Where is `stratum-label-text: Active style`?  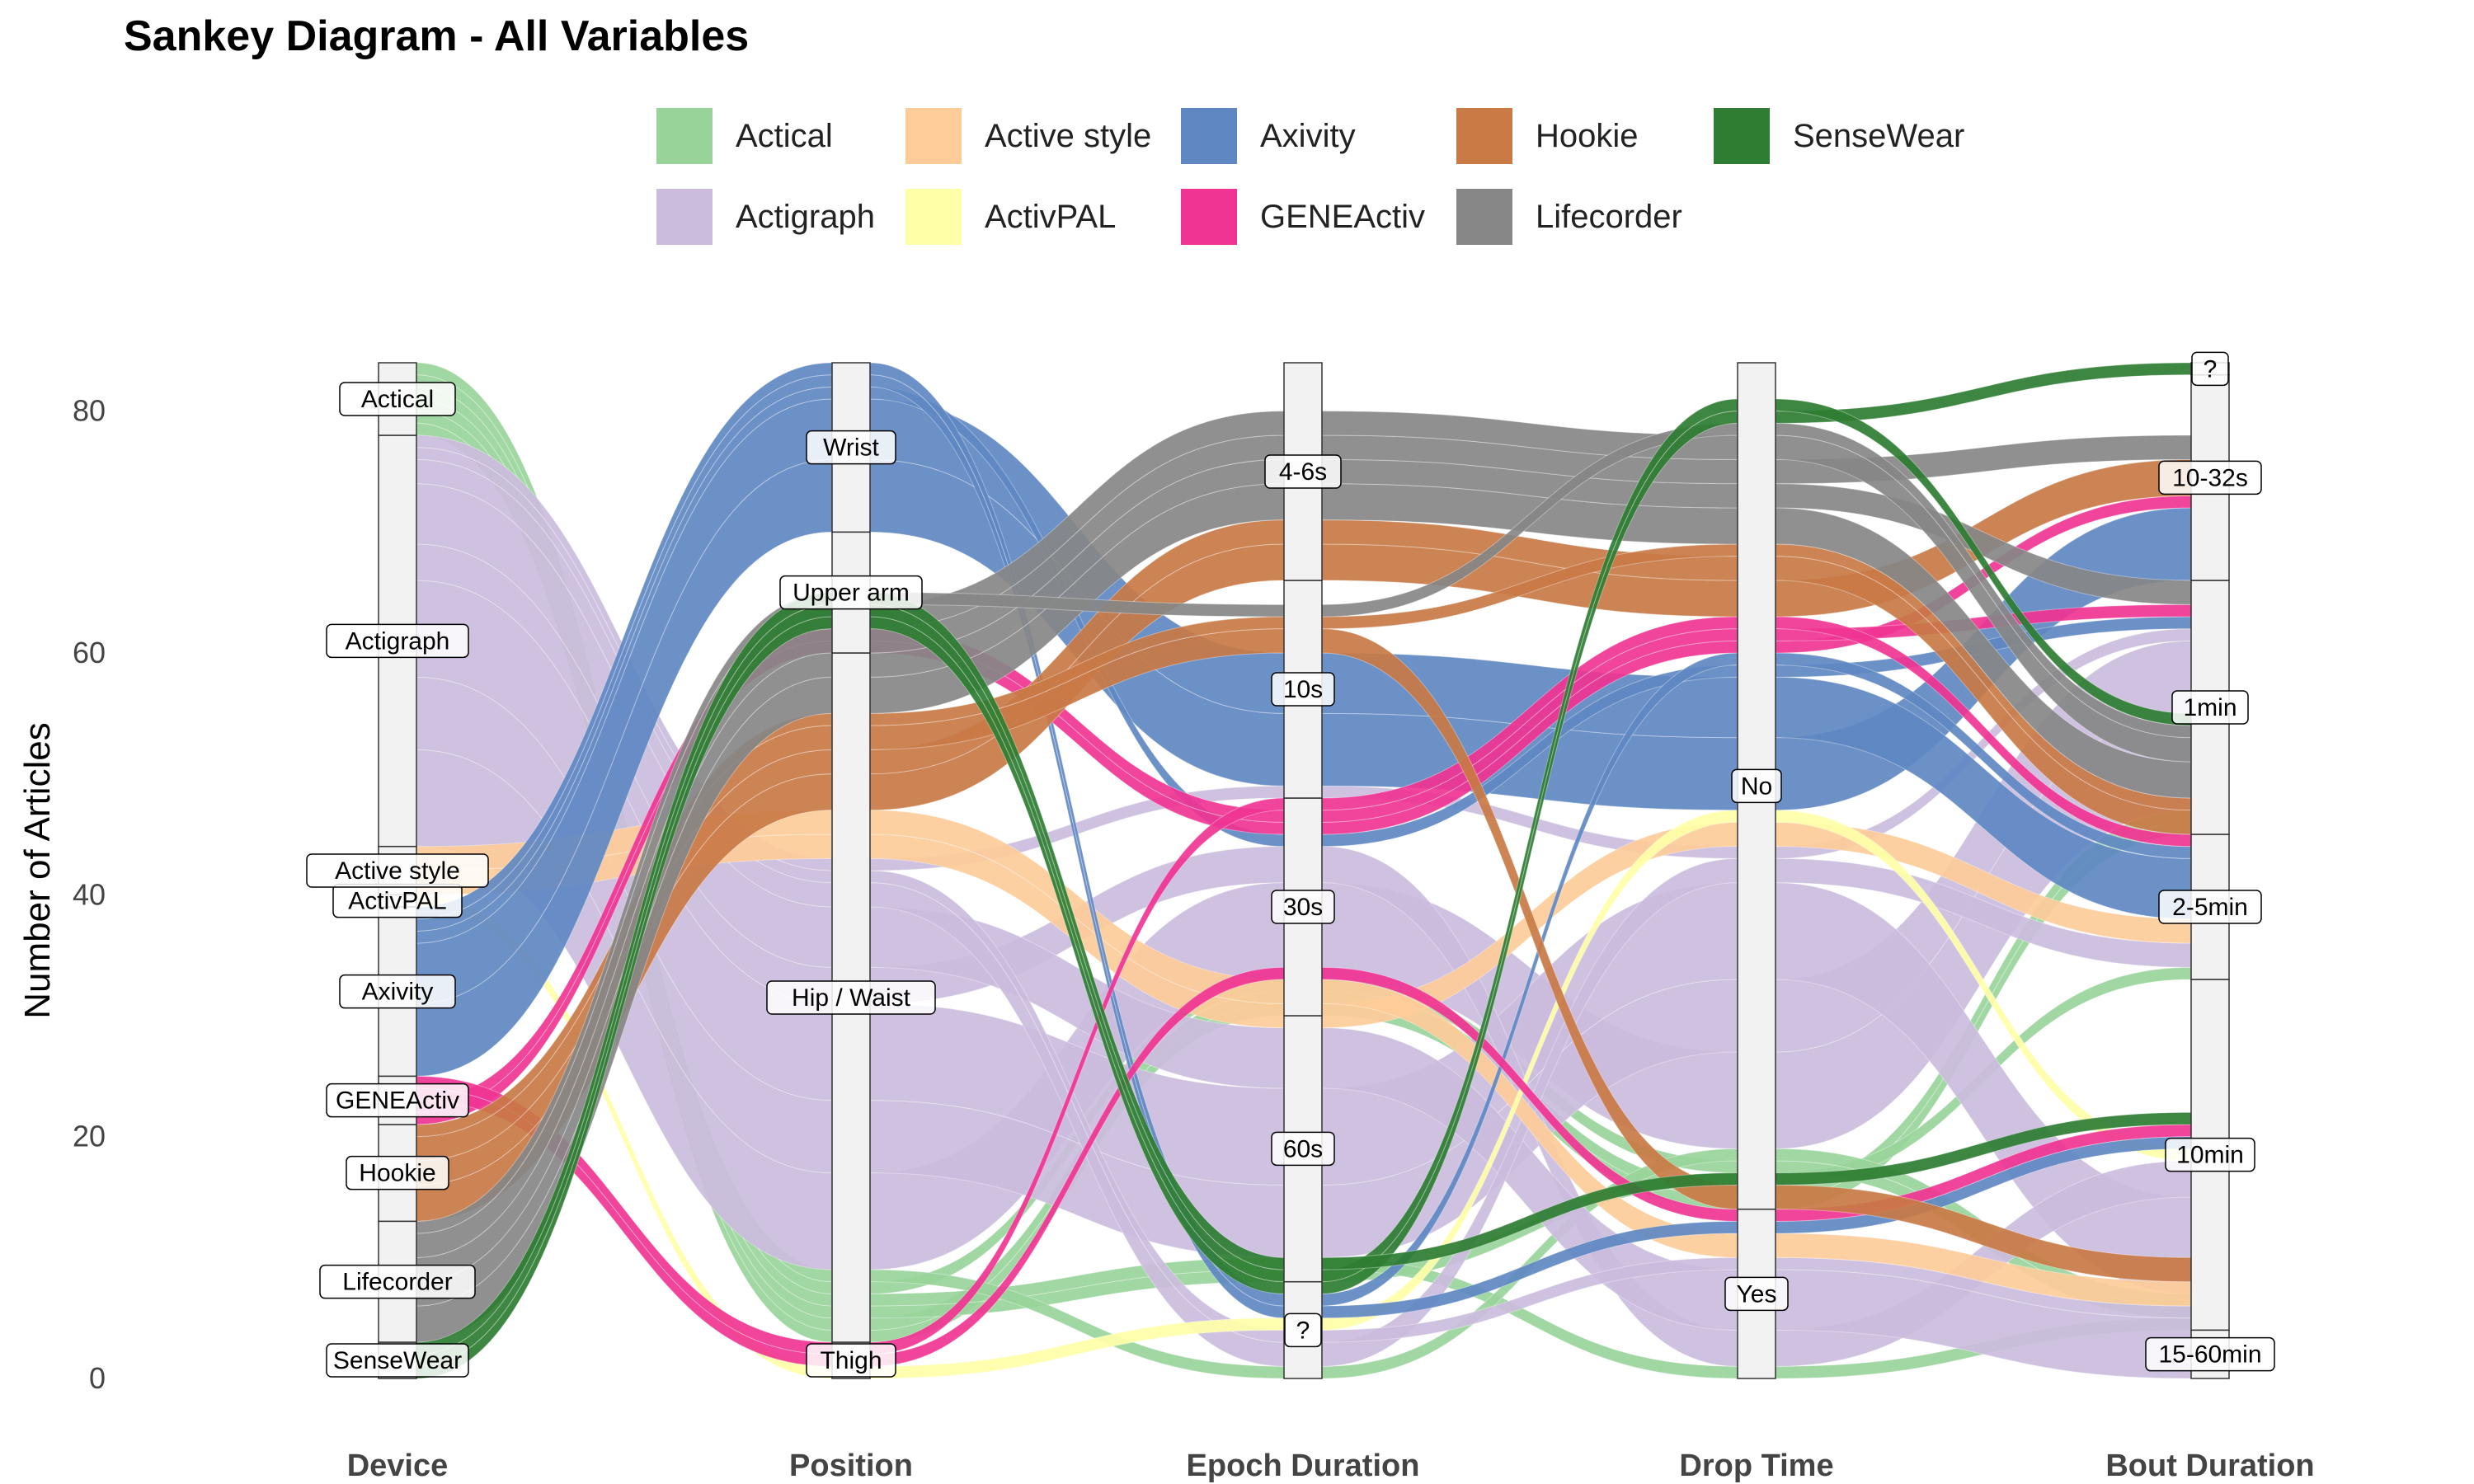 stratum-label-text: Active style is located at coordinates (397, 871).